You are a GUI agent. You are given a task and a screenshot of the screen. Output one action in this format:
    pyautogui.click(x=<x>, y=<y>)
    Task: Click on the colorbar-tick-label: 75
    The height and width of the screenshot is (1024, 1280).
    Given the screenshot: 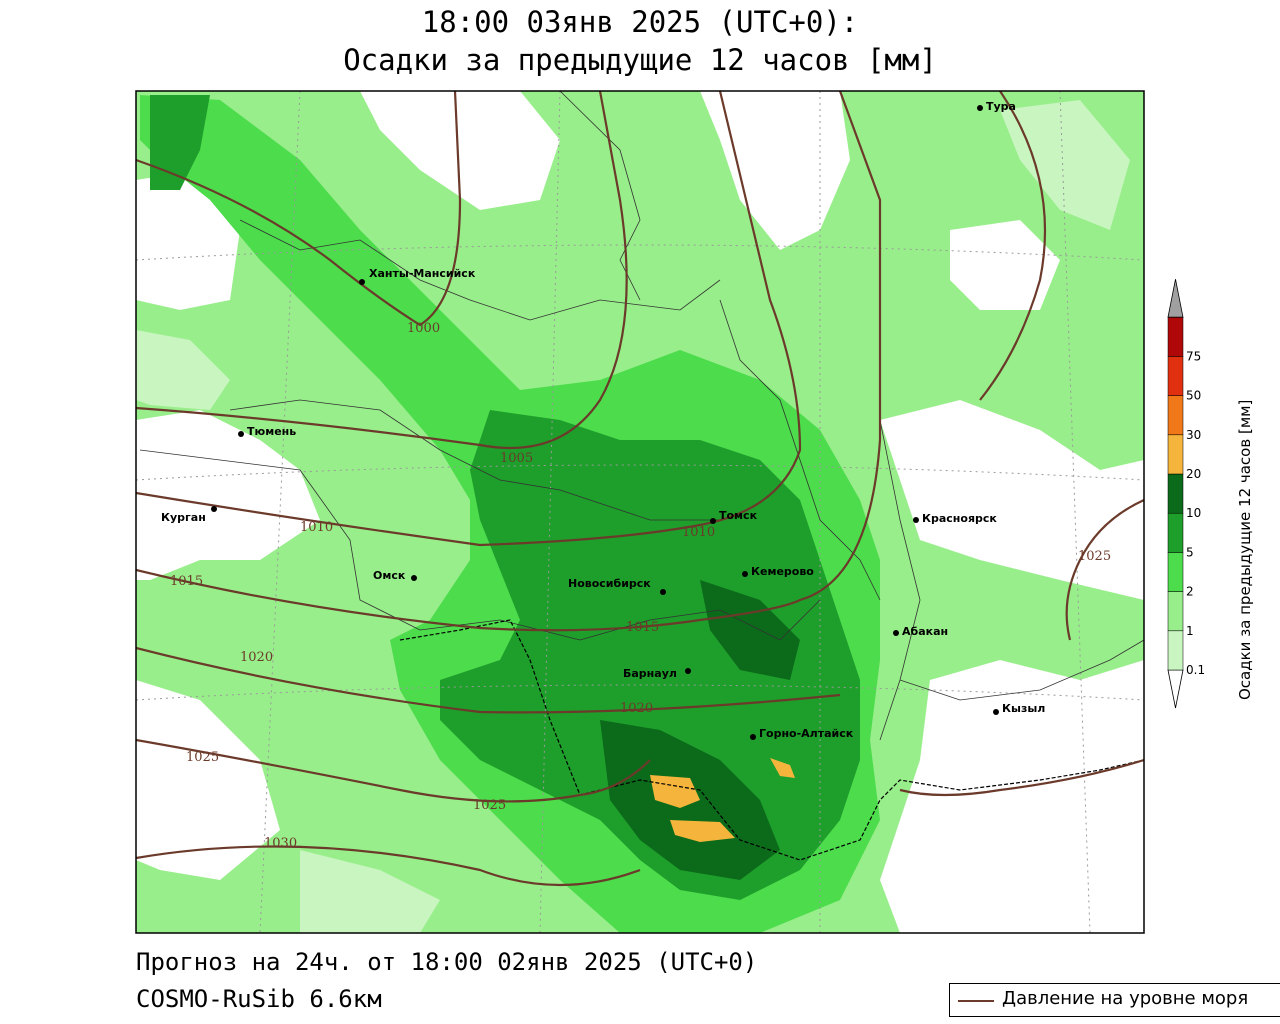 What is the action you would take?
    pyautogui.click(x=1193, y=356)
    